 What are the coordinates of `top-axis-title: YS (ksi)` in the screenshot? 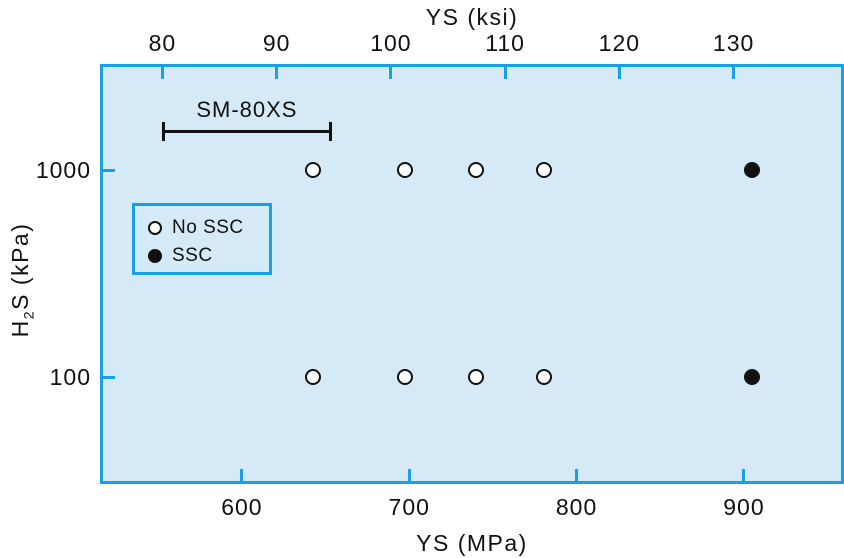 It's located at (472, 17).